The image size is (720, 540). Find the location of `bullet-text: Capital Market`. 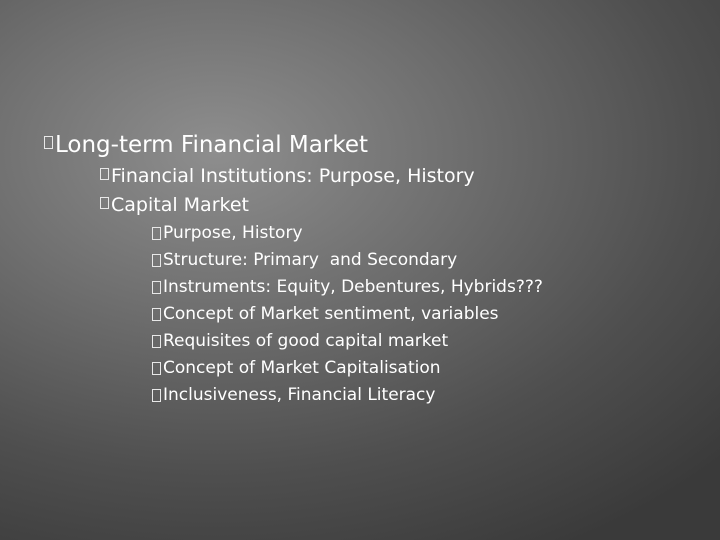

bullet-text: Capital Market is located at coordinates (180, 205).